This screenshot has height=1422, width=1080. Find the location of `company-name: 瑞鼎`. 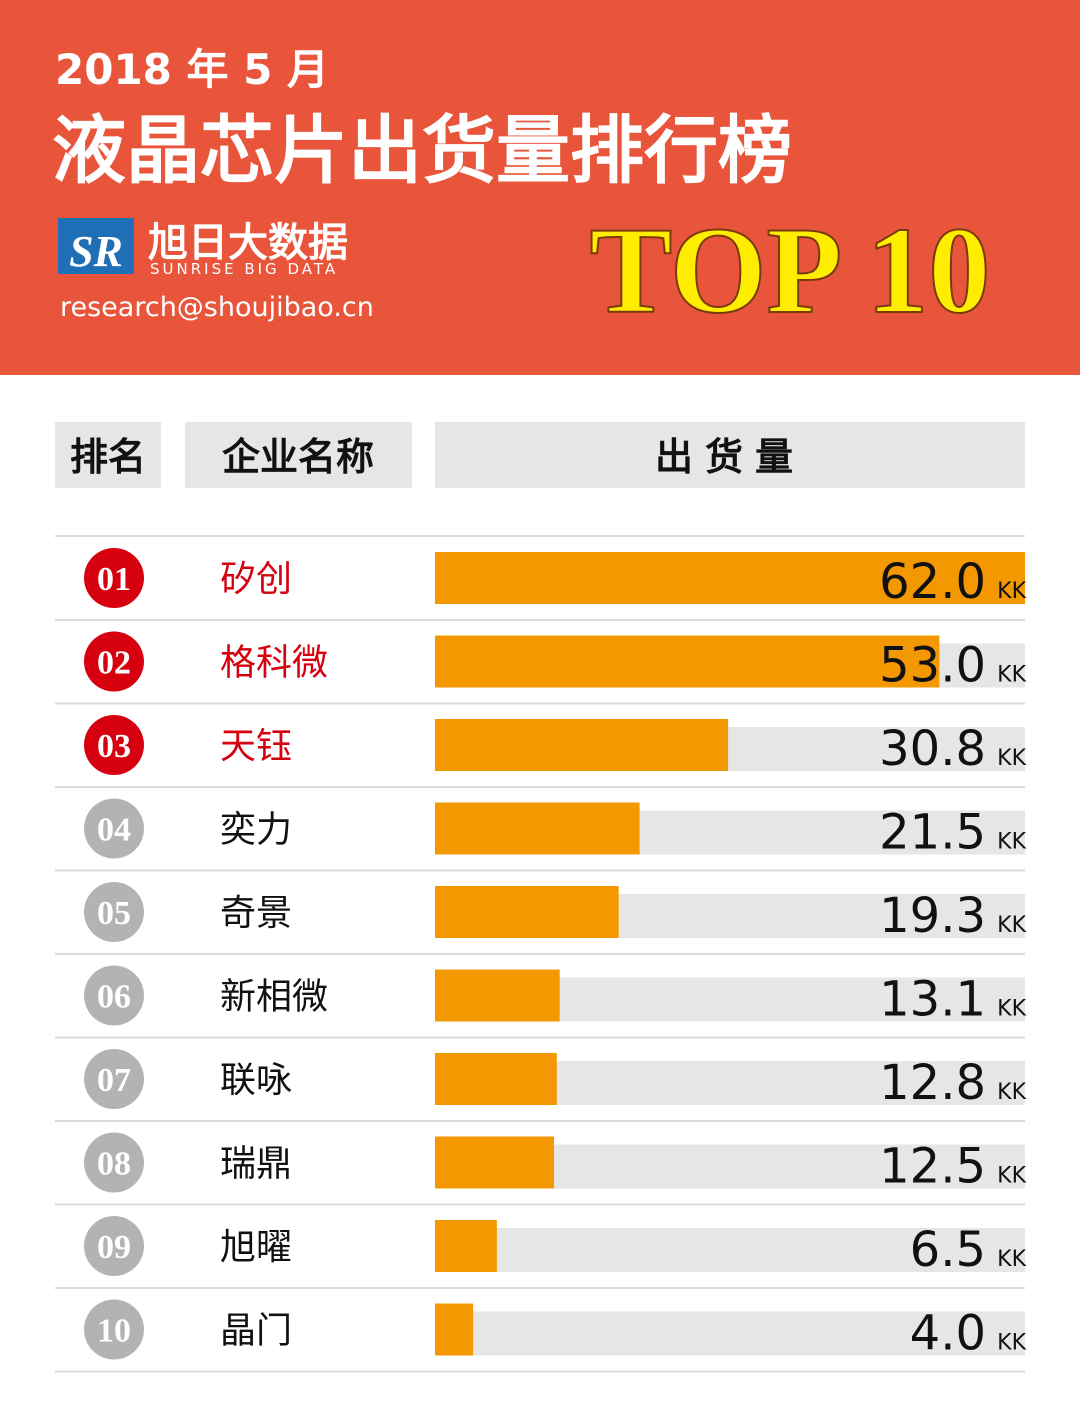

company-name: 瑞鼎 is located at coordinates (256, 1164).